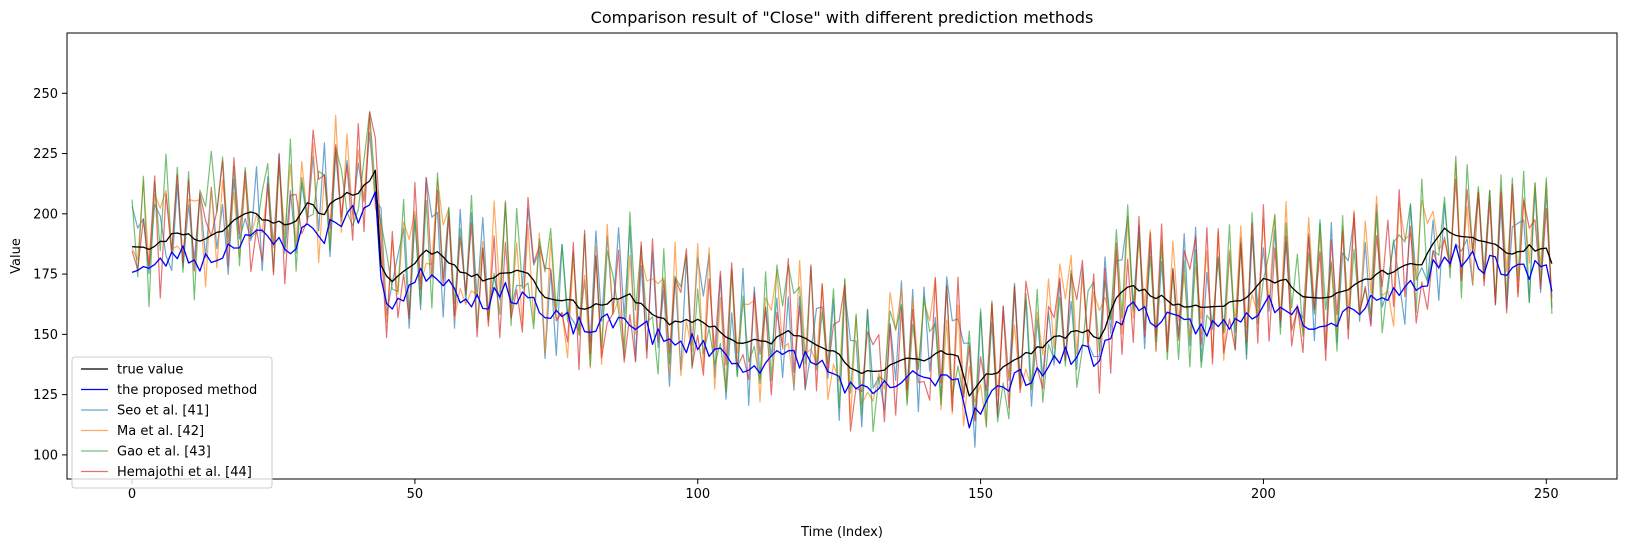 The image size is (1625, 551). Describe the element at coordinates (1546, 494) in the screenshot. I see `x-tick-label-5: 250` at that location.